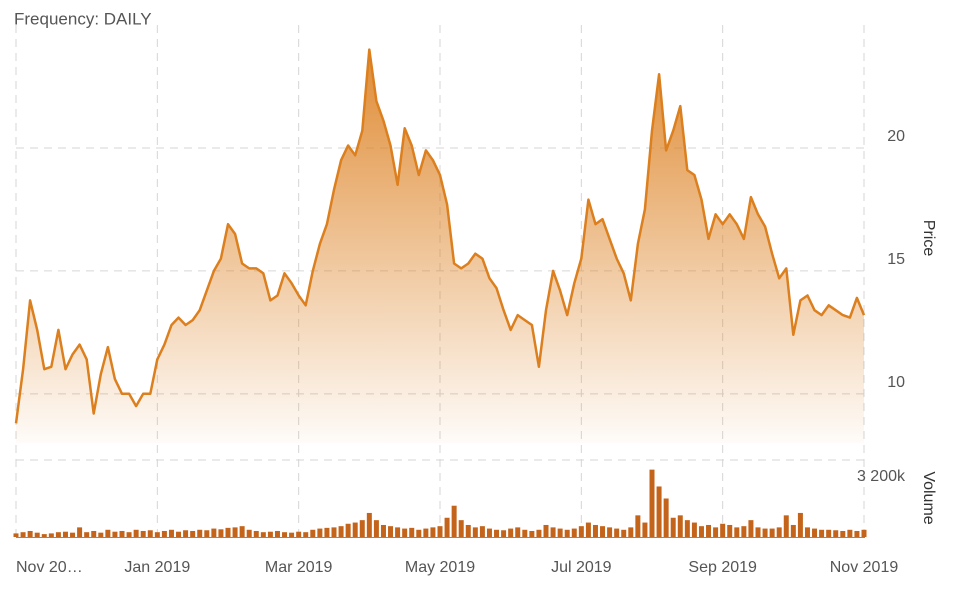 The height and width of the screenshot is (590, 953). What do you see at coordinates (928, 497) in the screenshot?
I see `y-axis-label: Volume` at bounding box center [928, 497].